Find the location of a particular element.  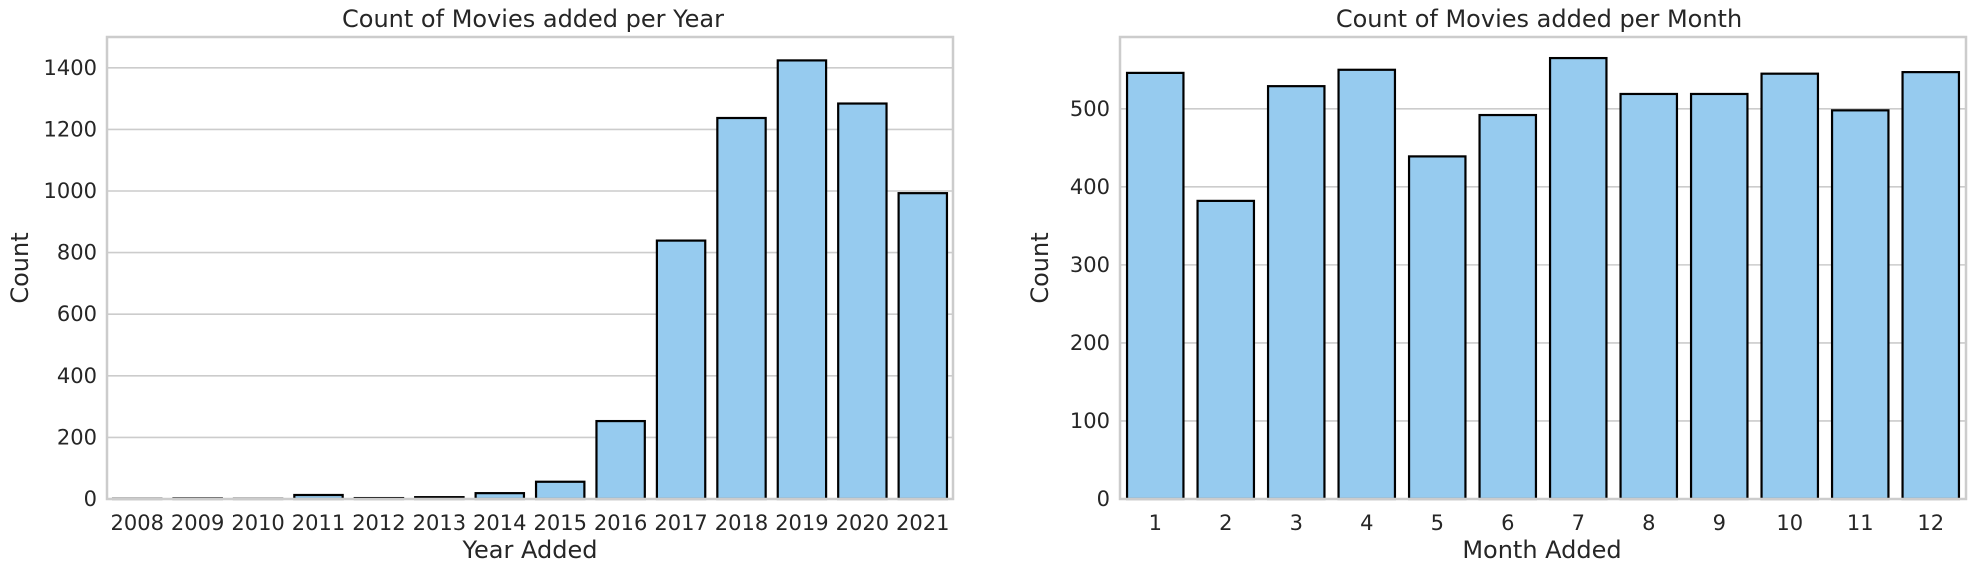

y-tick-label: 500 is located at coordinates (1090, 109).